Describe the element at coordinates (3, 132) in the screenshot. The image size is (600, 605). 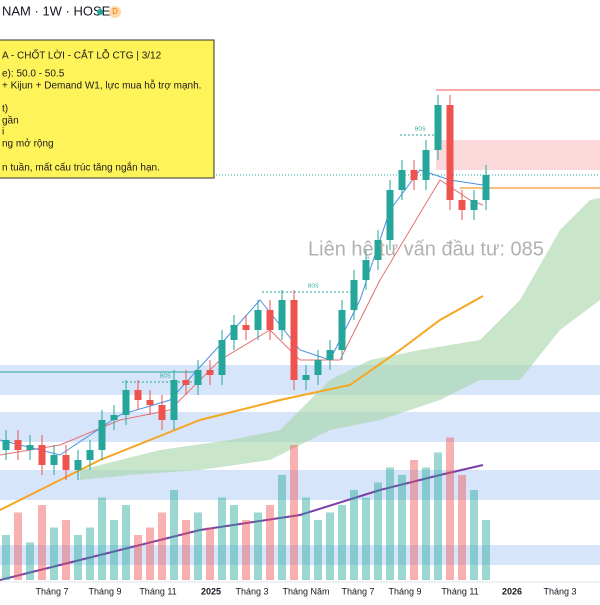
I see `note-line: i` at that location.